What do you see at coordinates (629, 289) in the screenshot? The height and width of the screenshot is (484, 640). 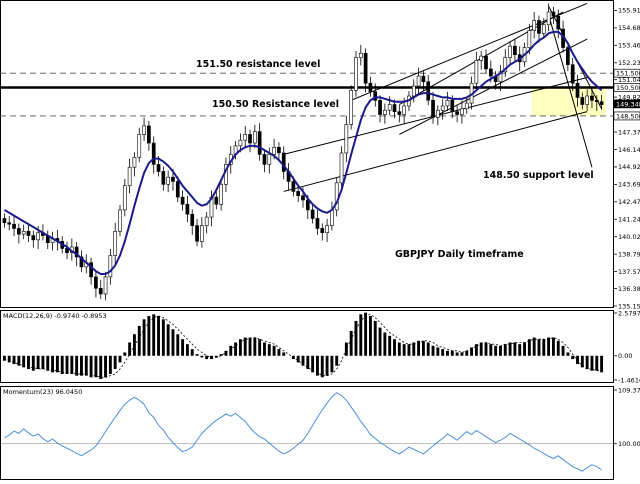 I see `price-tick-label: 136.380` at bounding box center [629, 289].